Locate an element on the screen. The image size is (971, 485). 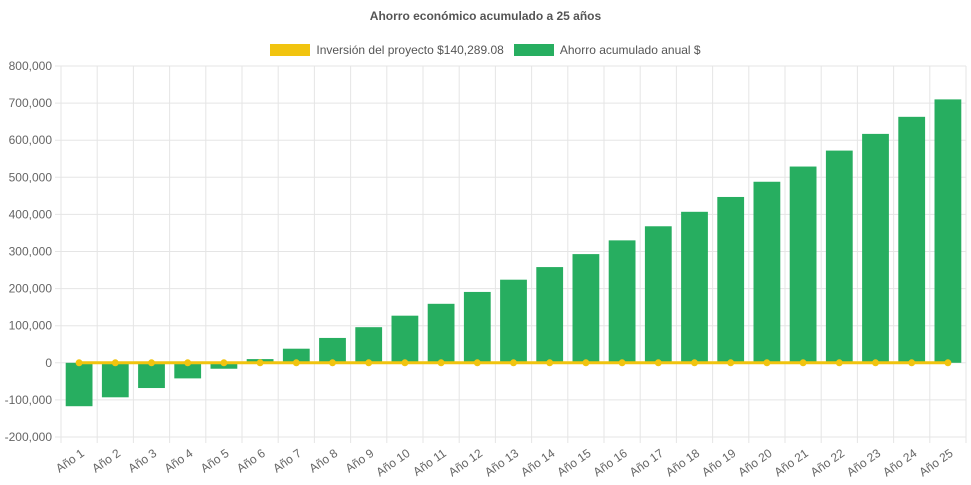
x-tick-label: Año 18 is located at coordinates (682, 462).